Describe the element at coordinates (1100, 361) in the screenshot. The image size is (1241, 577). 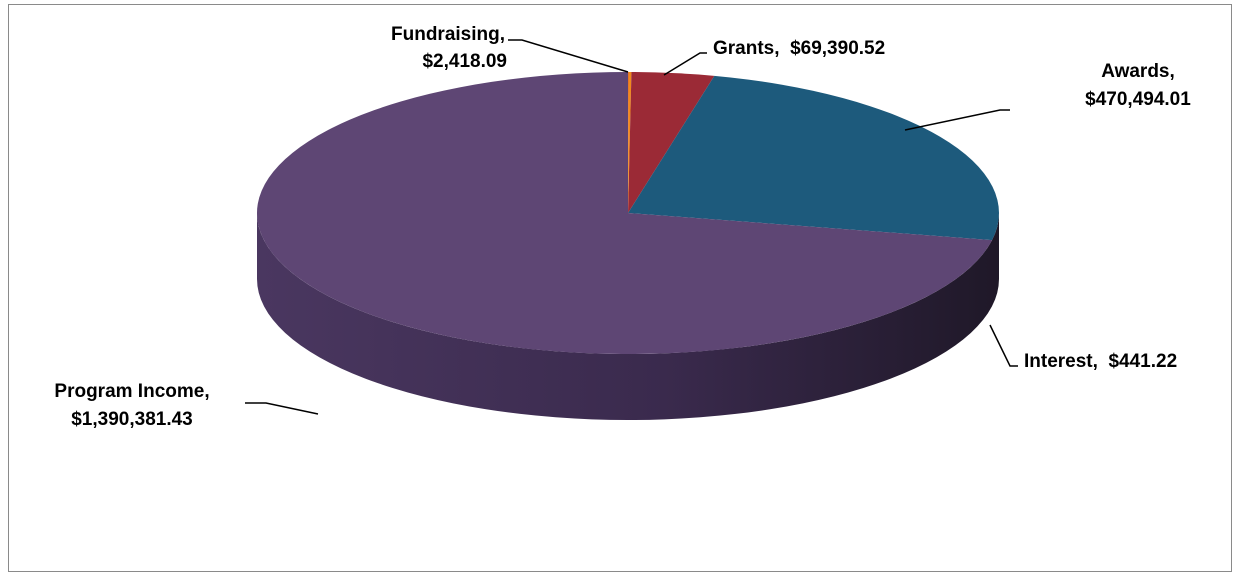
I see `data-label-interest: Interest, $441.22` at that location.